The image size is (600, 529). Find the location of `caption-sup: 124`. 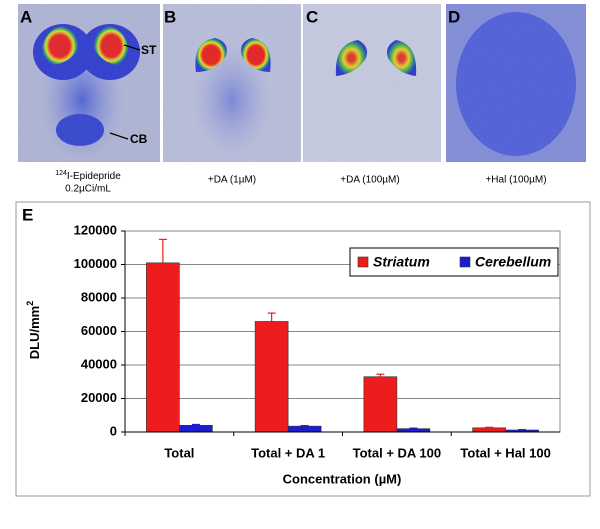

caption-sup: 124 is located at coordinates (61, 173).